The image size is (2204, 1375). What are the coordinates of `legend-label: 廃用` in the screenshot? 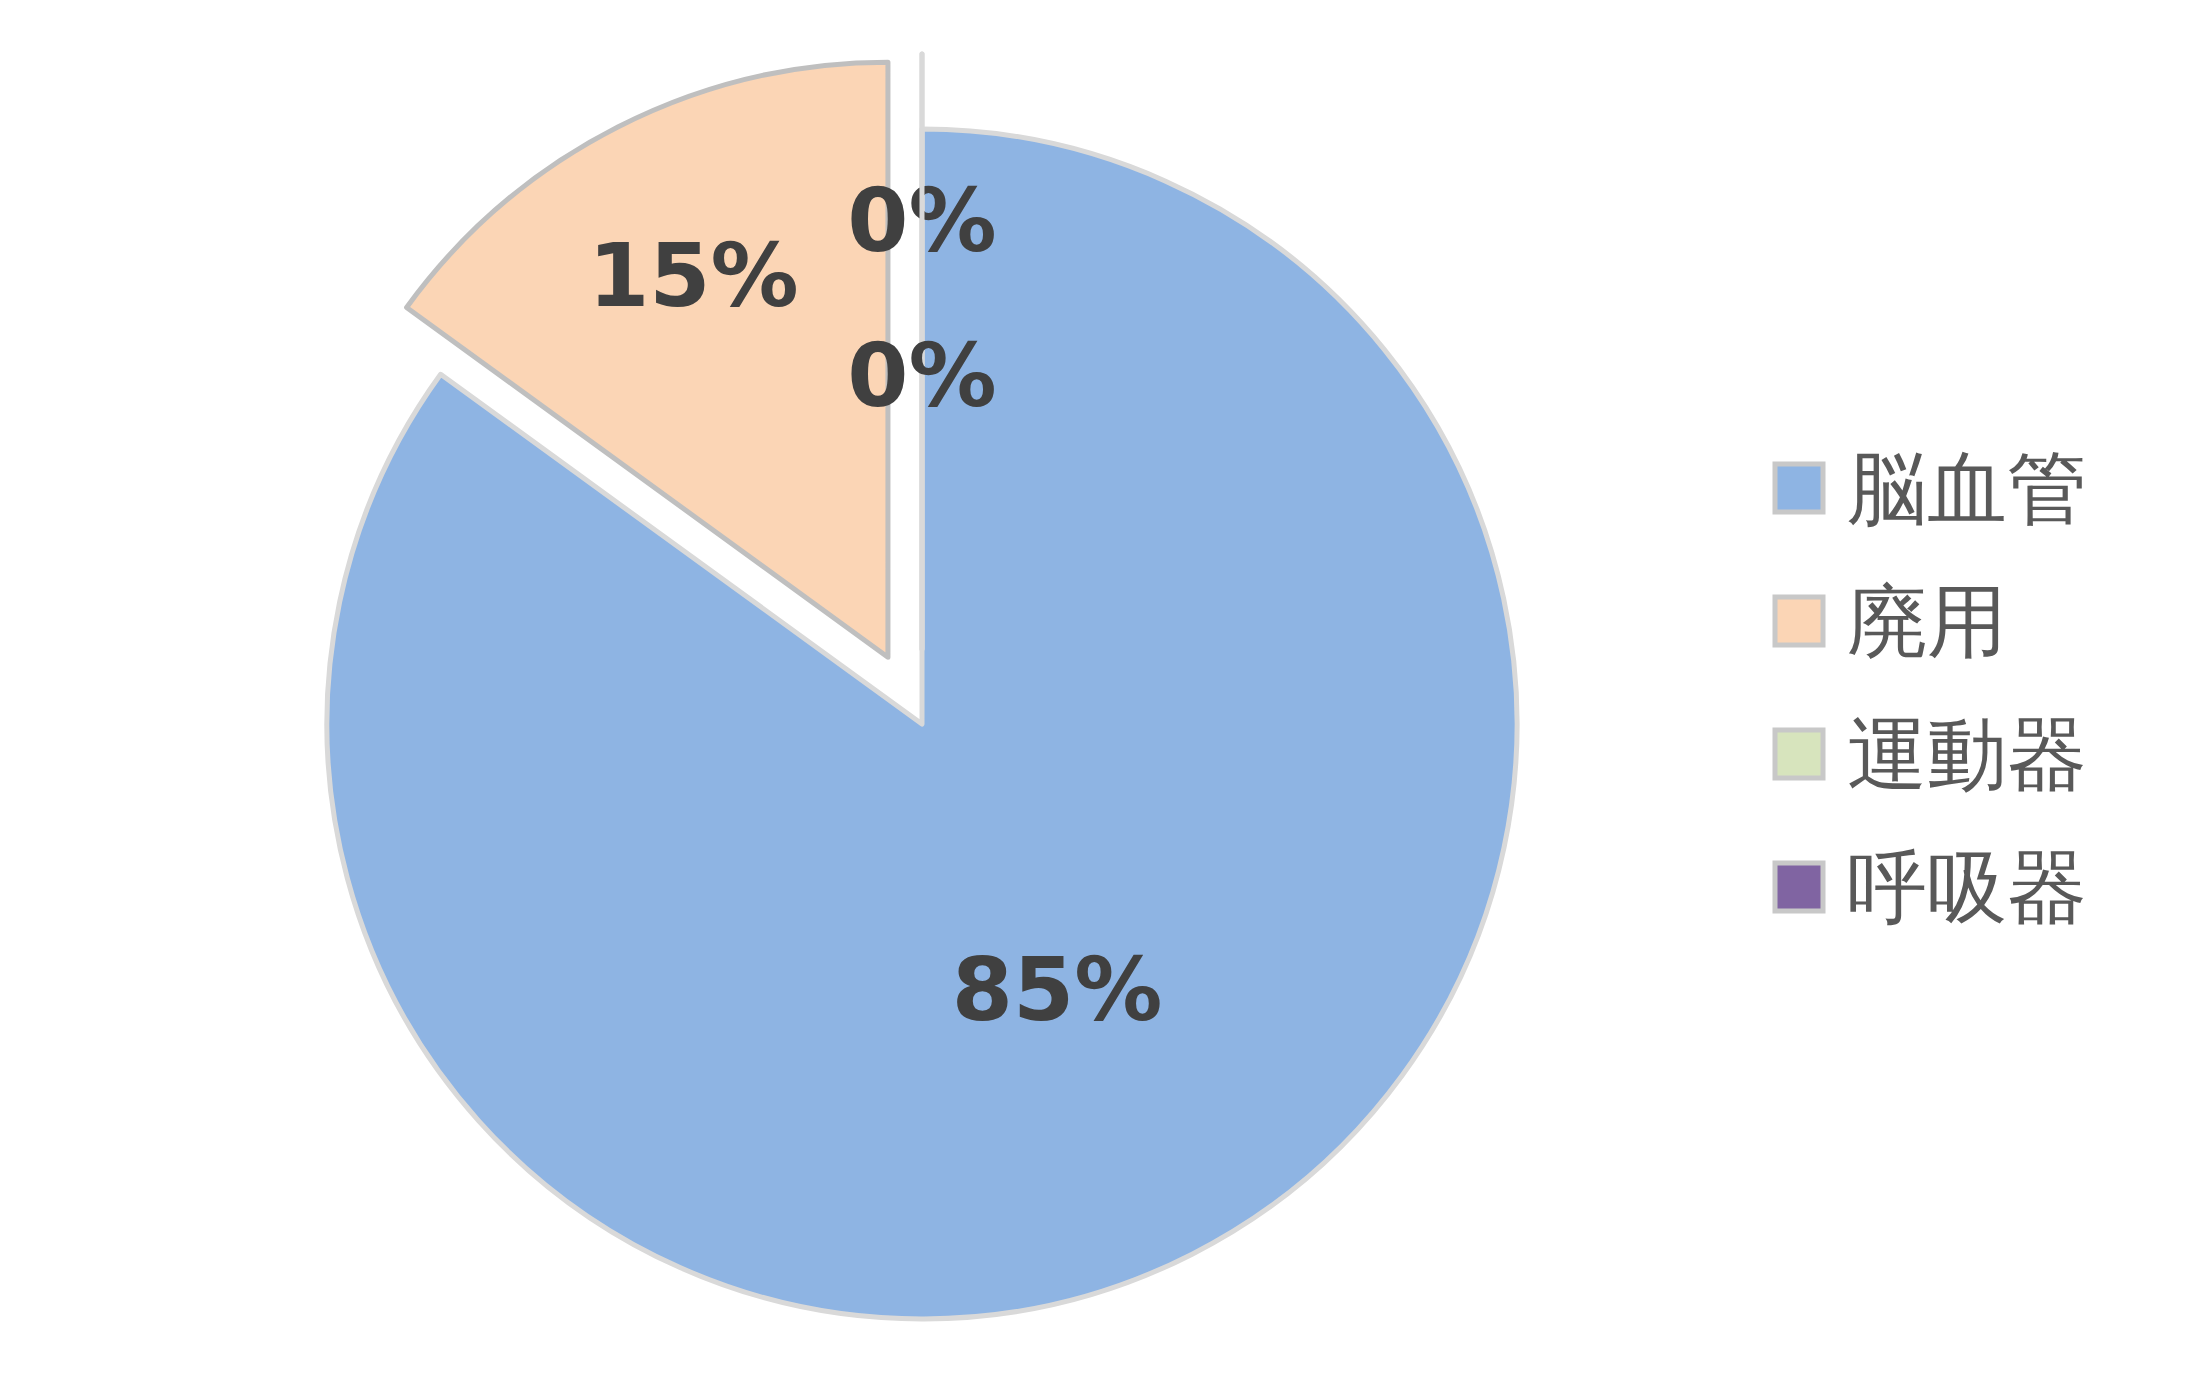 It's located at (1927, 621).